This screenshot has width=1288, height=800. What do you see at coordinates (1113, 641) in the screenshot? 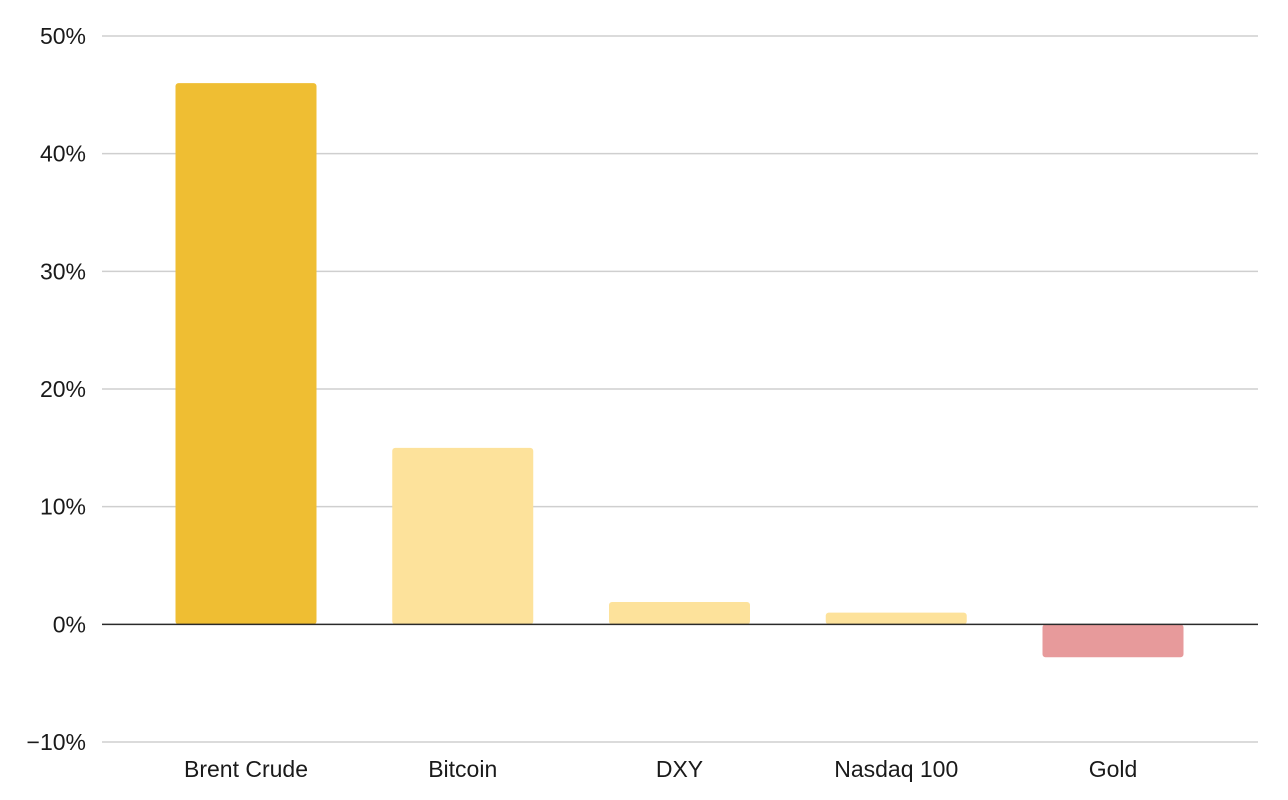
I see `bar-gold` at bounding box center [1113, 641].